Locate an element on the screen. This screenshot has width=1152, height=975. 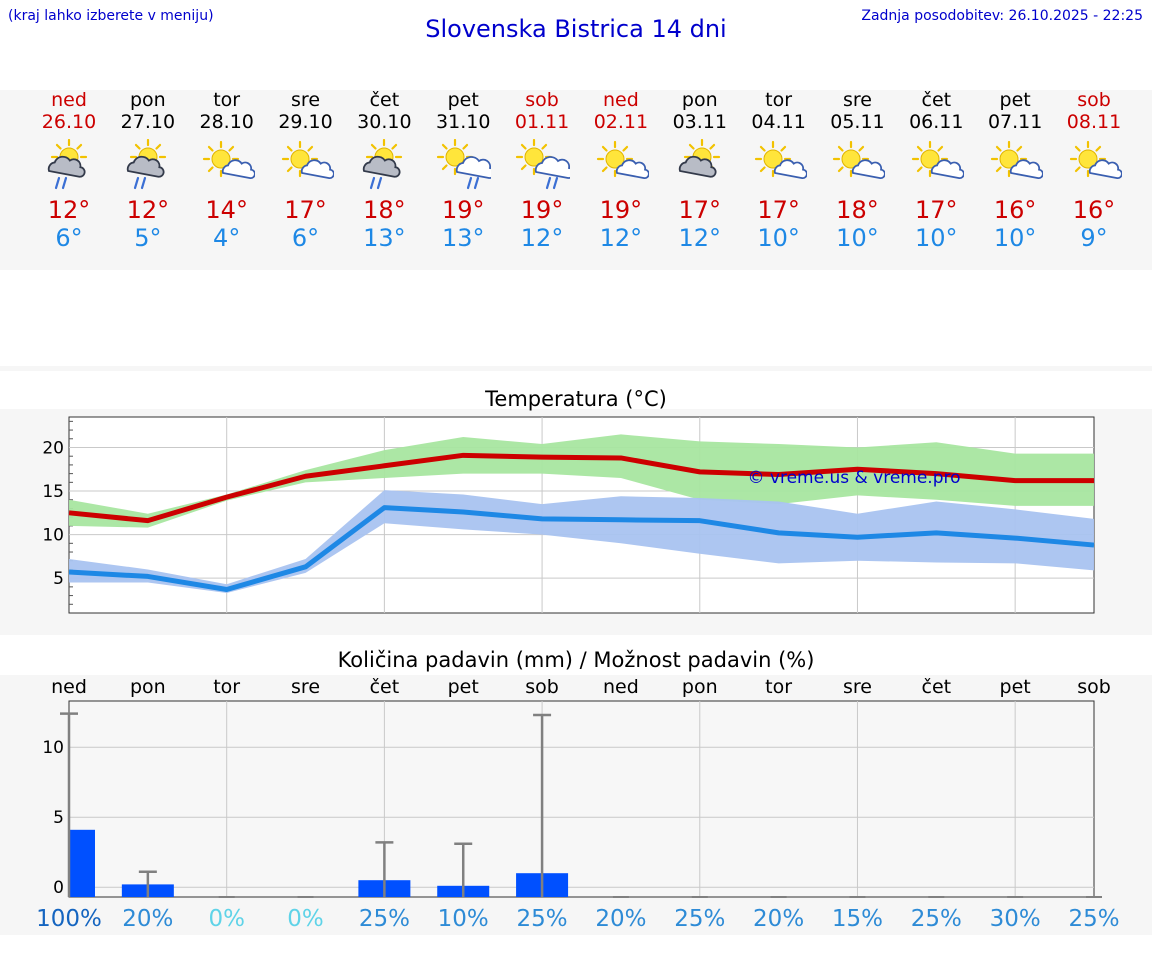
day-column: tor 28.10 14° 4° is located at coordinates (227, 170).